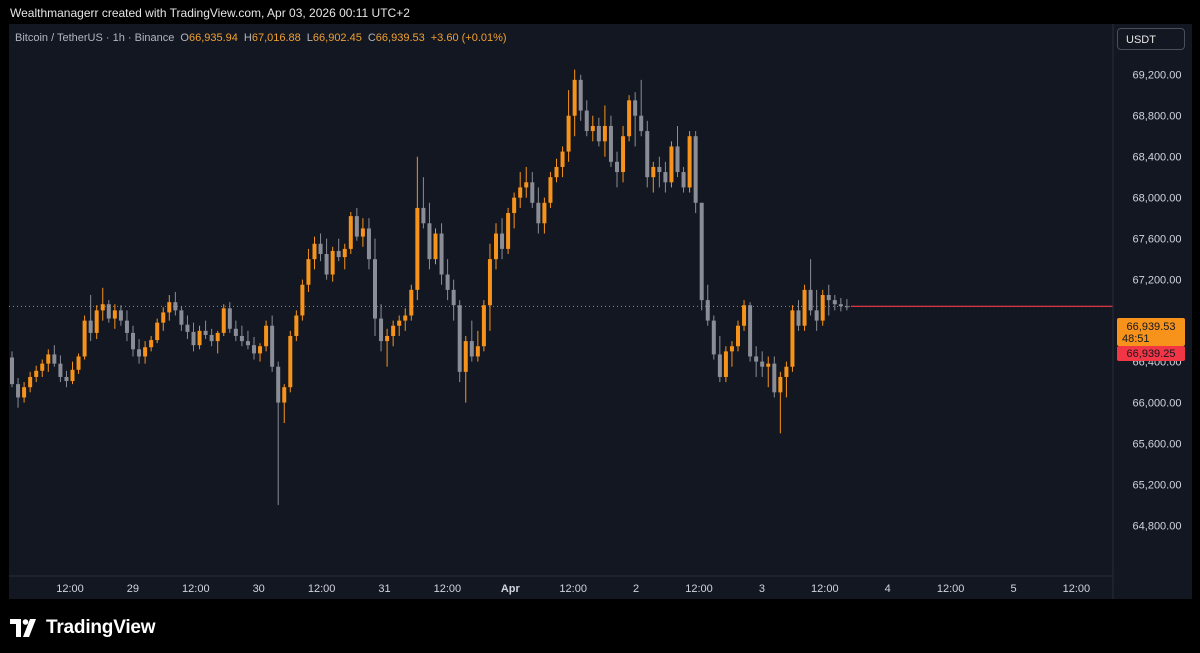 The image size is (1200, 653). Describe the element at coordinates (1151, 353) in the screenshot. I see `bid-price-tag` at that location.